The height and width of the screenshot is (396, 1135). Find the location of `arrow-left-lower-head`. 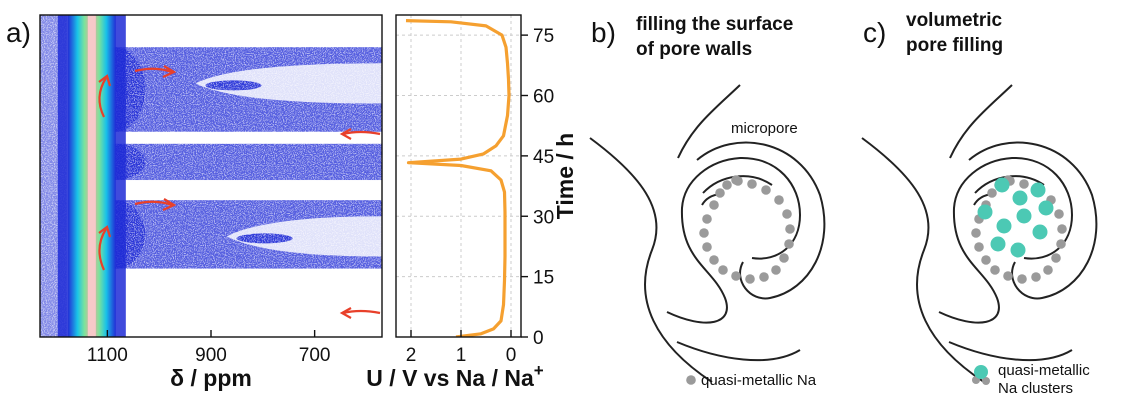

arrow-left-lower-head is located at coordinates (345, 313).